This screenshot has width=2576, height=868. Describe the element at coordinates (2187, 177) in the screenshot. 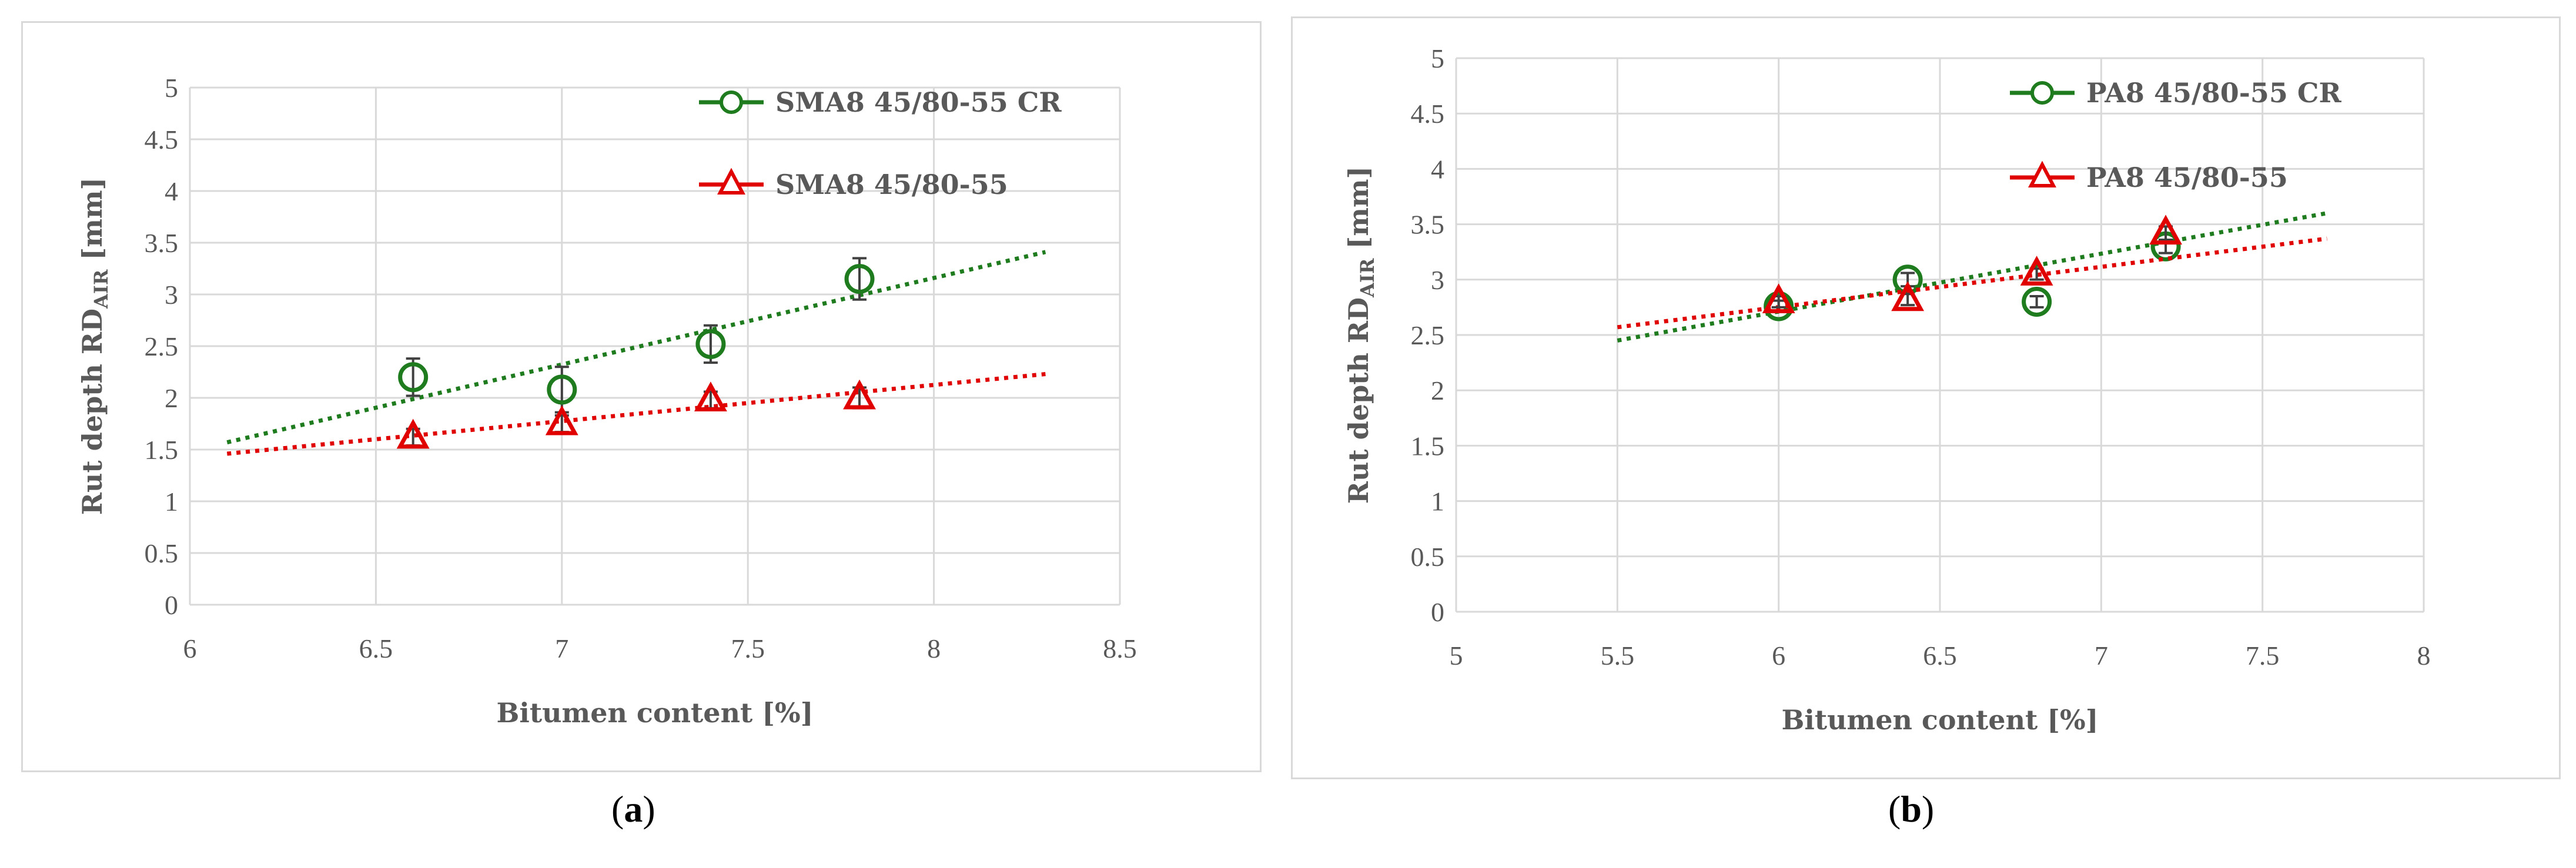

I see `legend-label: PA8 45/80-55` at that location.